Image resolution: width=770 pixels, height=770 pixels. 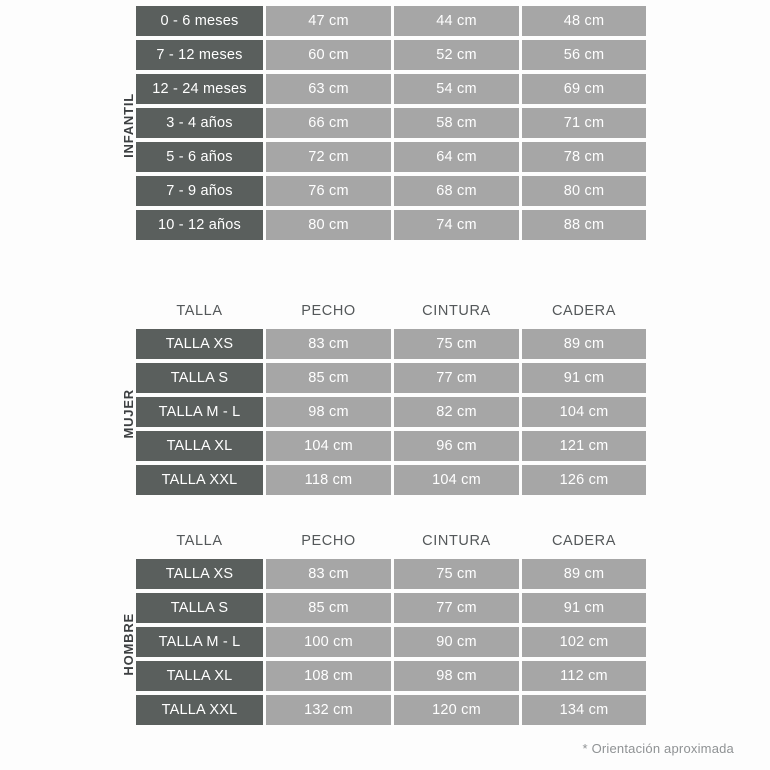 I want to click on cell-cadera: 78 cm, so click(x=584, y=157).